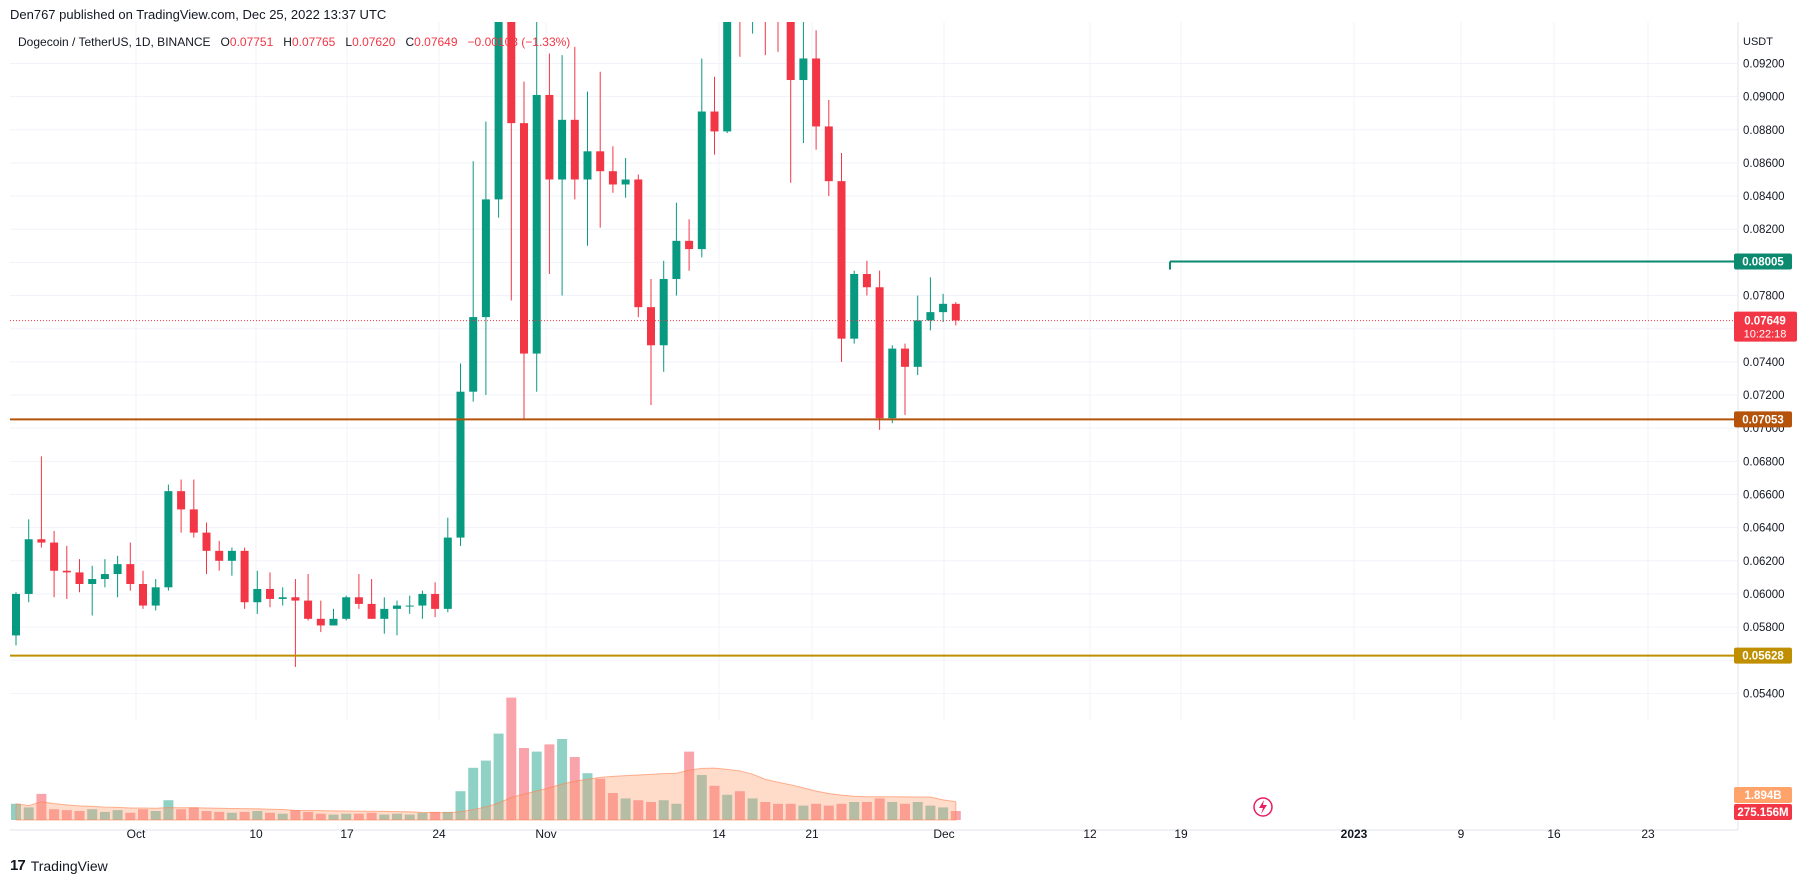 This screenshot has height=887, width=1816. I want to click on price-tick-label: 0.05400, so click(1764, 694).